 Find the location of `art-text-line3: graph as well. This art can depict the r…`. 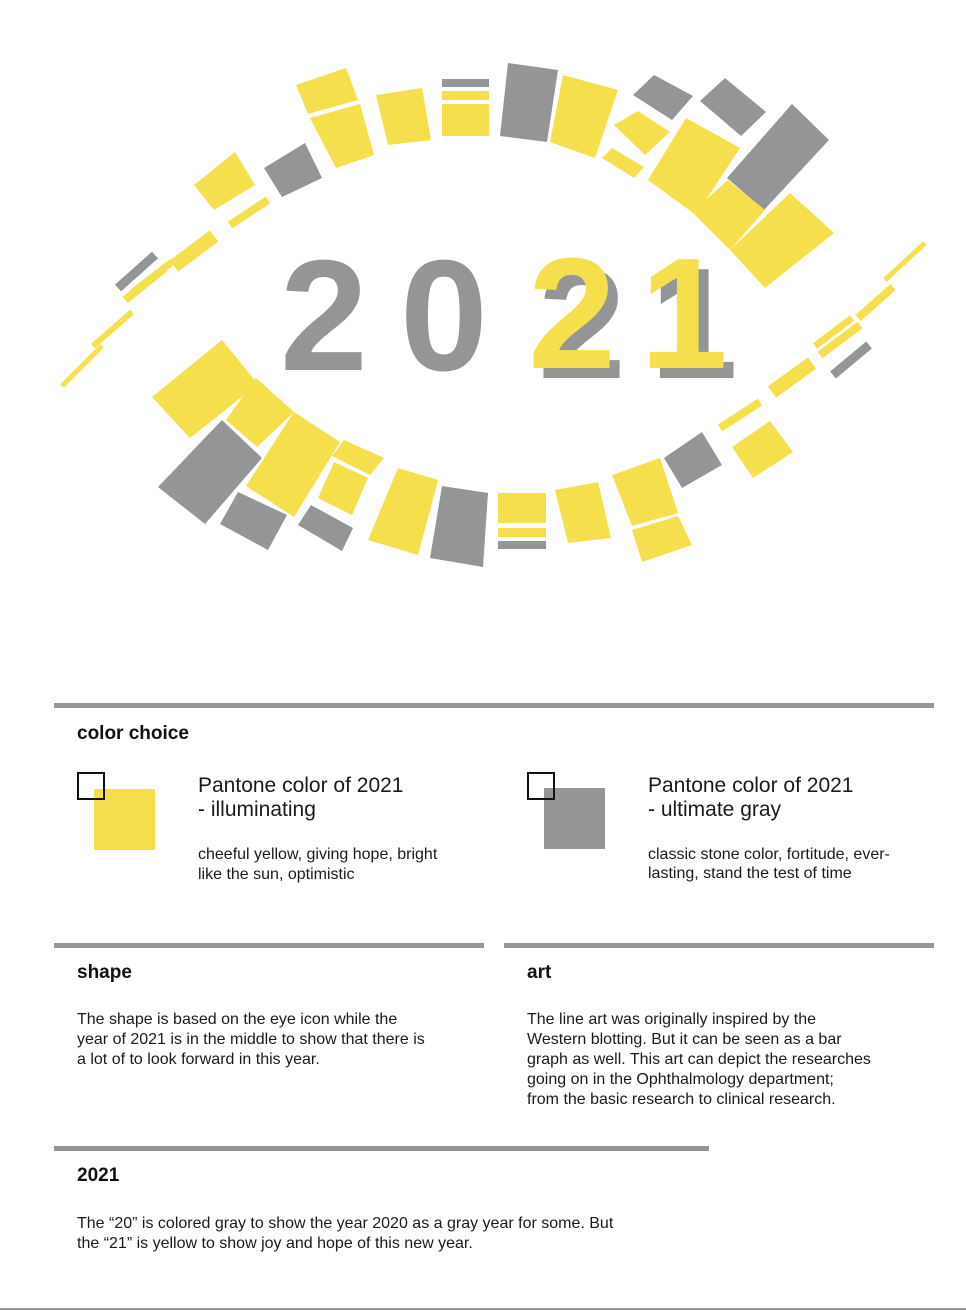

art-text-line3: graph as well. This art can depict the r… is located at coordinates (699, 1059).